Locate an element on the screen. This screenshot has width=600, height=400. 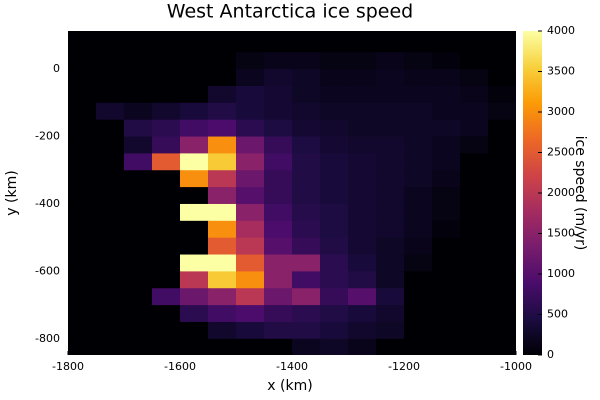
chart-title: West Antarctica ice speed is located at coordinates (290, 12).